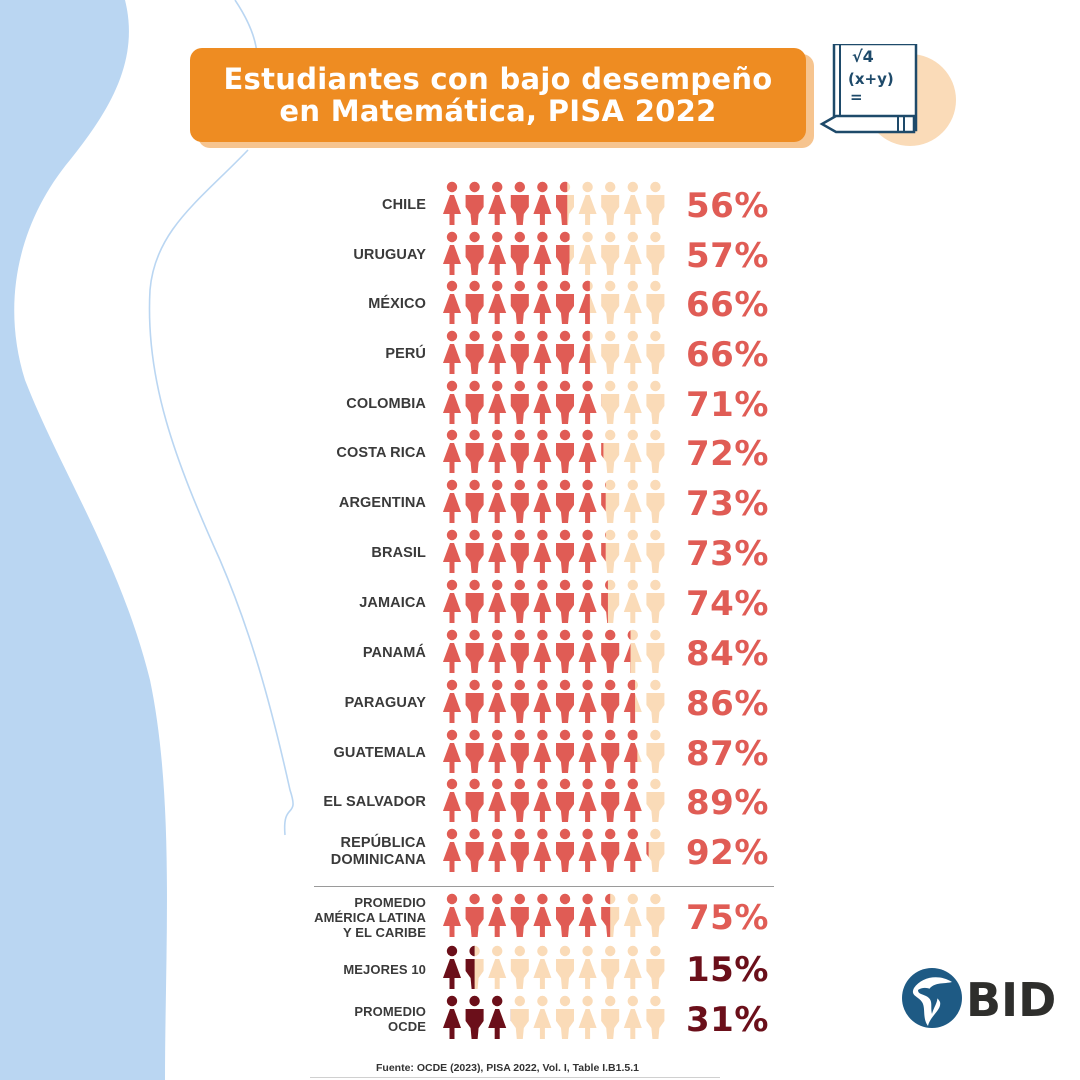  I want to click on row-label: MÉXICO, so click(397, 304).